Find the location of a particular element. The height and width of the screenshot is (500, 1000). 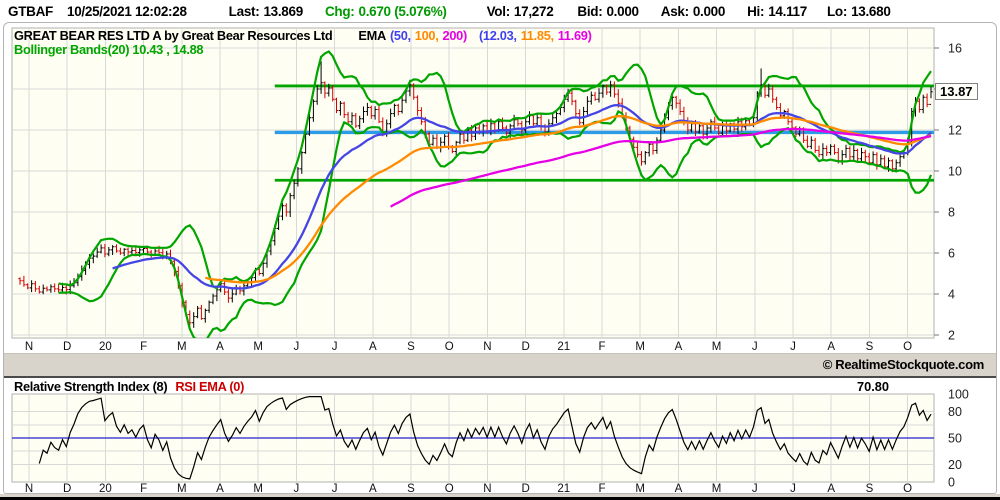

svg-text: 10 is located at coordinates (955, 172).